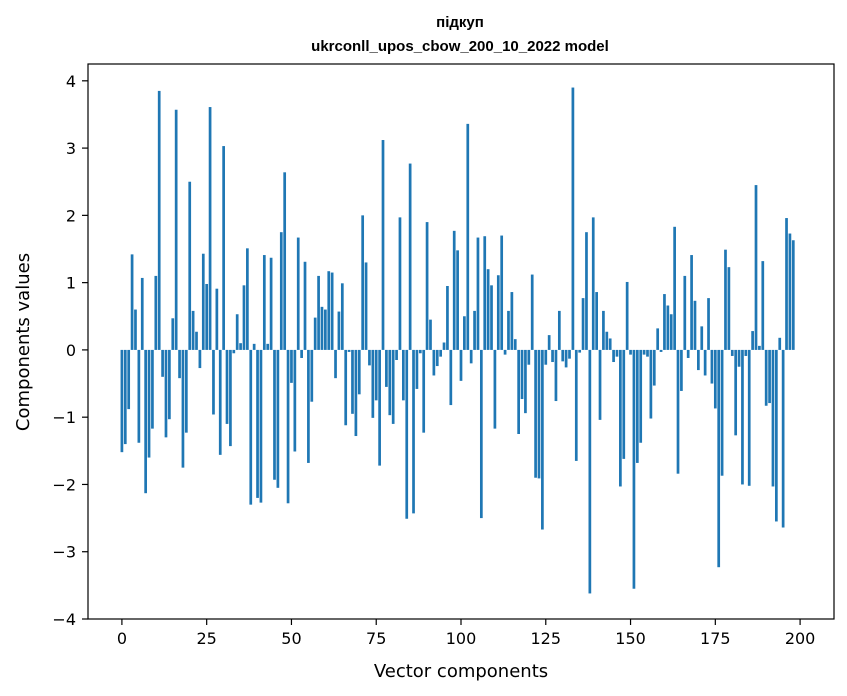 The width and height of the screenshot is (847, 696). Describe the element at coordinates (71, 350) in the screenshot. I see `y-tick-label-0: 0` at that location.